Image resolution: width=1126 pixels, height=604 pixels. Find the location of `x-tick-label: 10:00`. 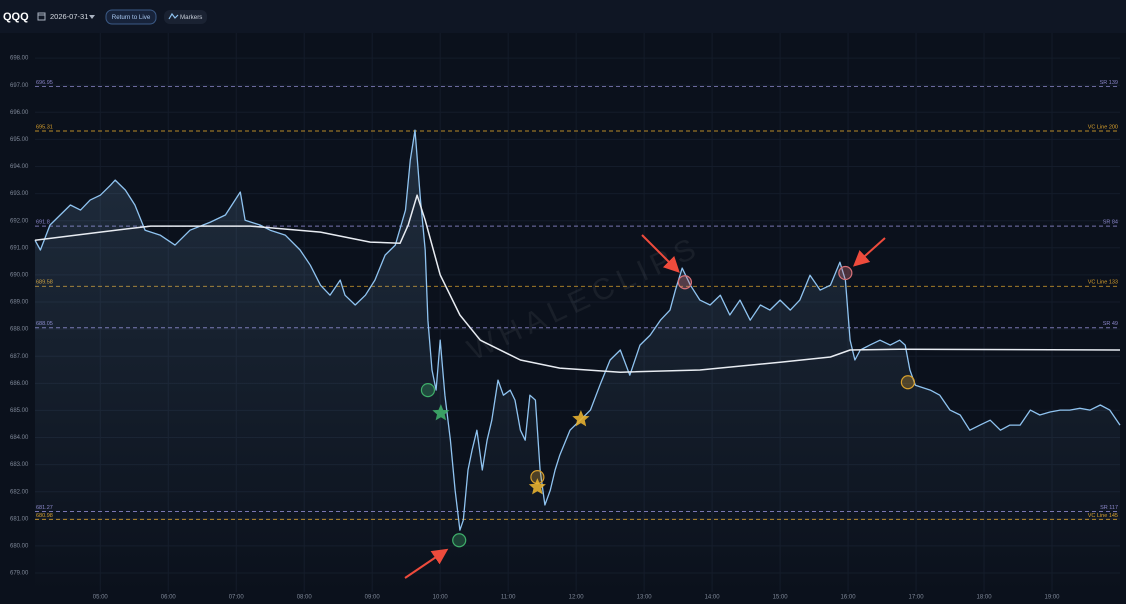

x-tick-label: 10:00 is located at coordinates (441, 598).